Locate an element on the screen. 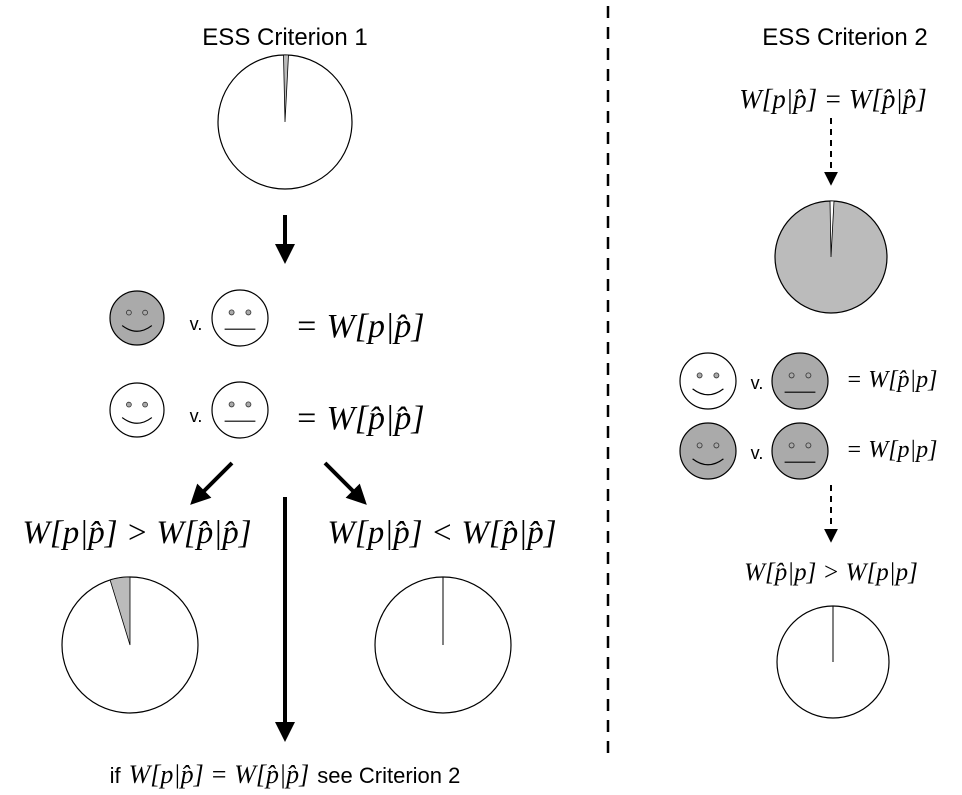  formula: = W[p|p̂] is located at coordinates (360, 326).